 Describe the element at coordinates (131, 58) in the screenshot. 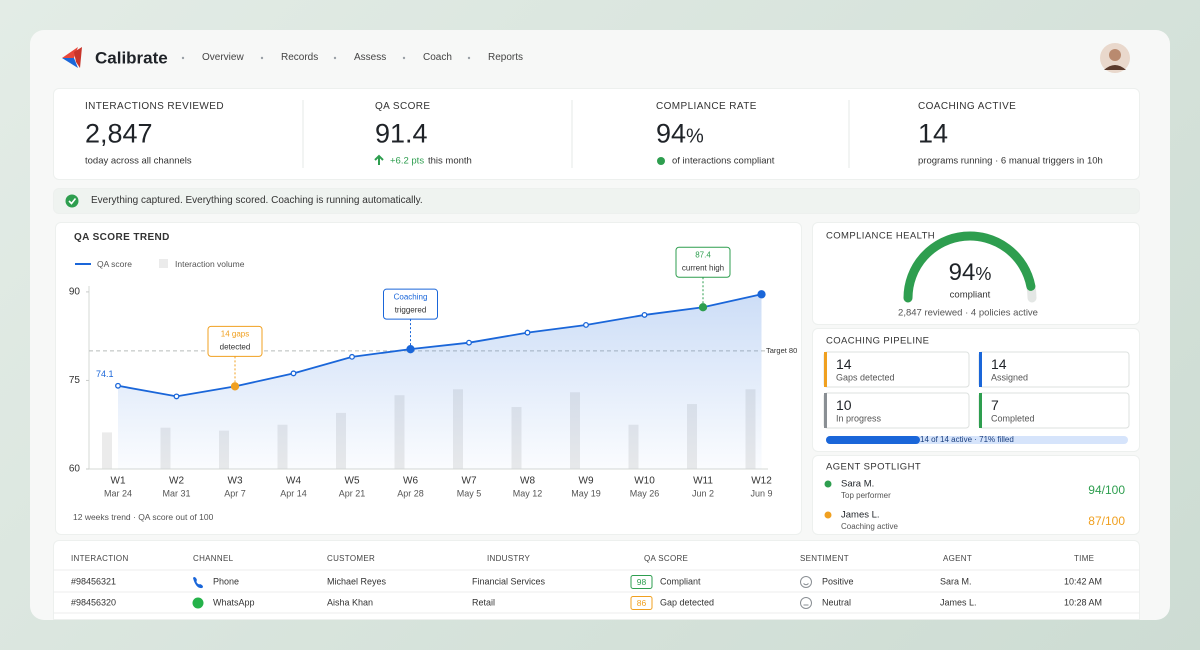

I see `brand: Calibrate` at that location.